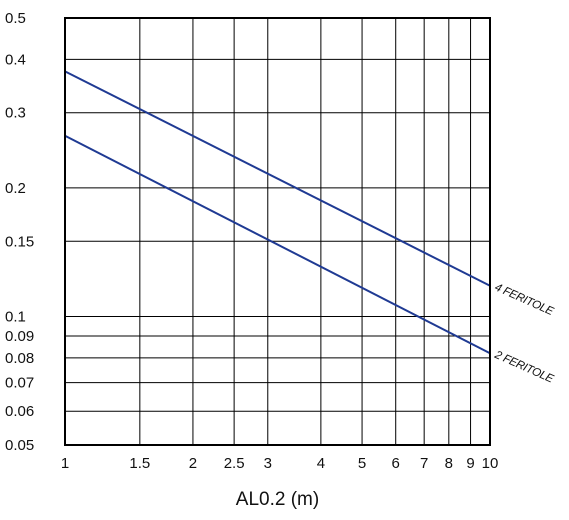 This screenshot has height=520, width=569. I want to click on x-tick-label: 5, so click(362, 463).